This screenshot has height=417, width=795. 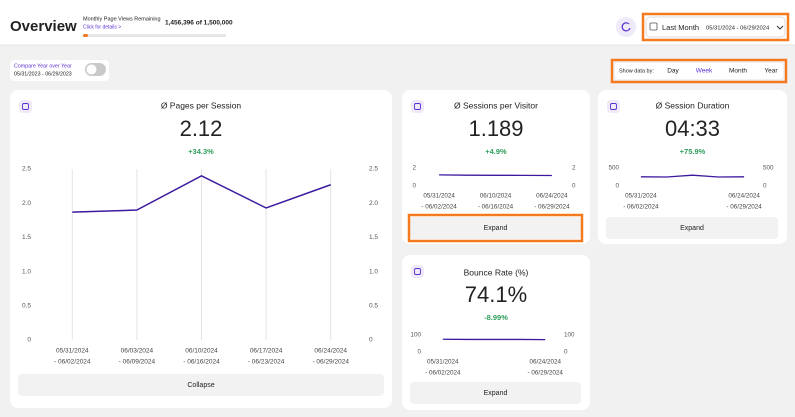 I want to click on show-data-label: Show data by:, so click(x=636, y=71).